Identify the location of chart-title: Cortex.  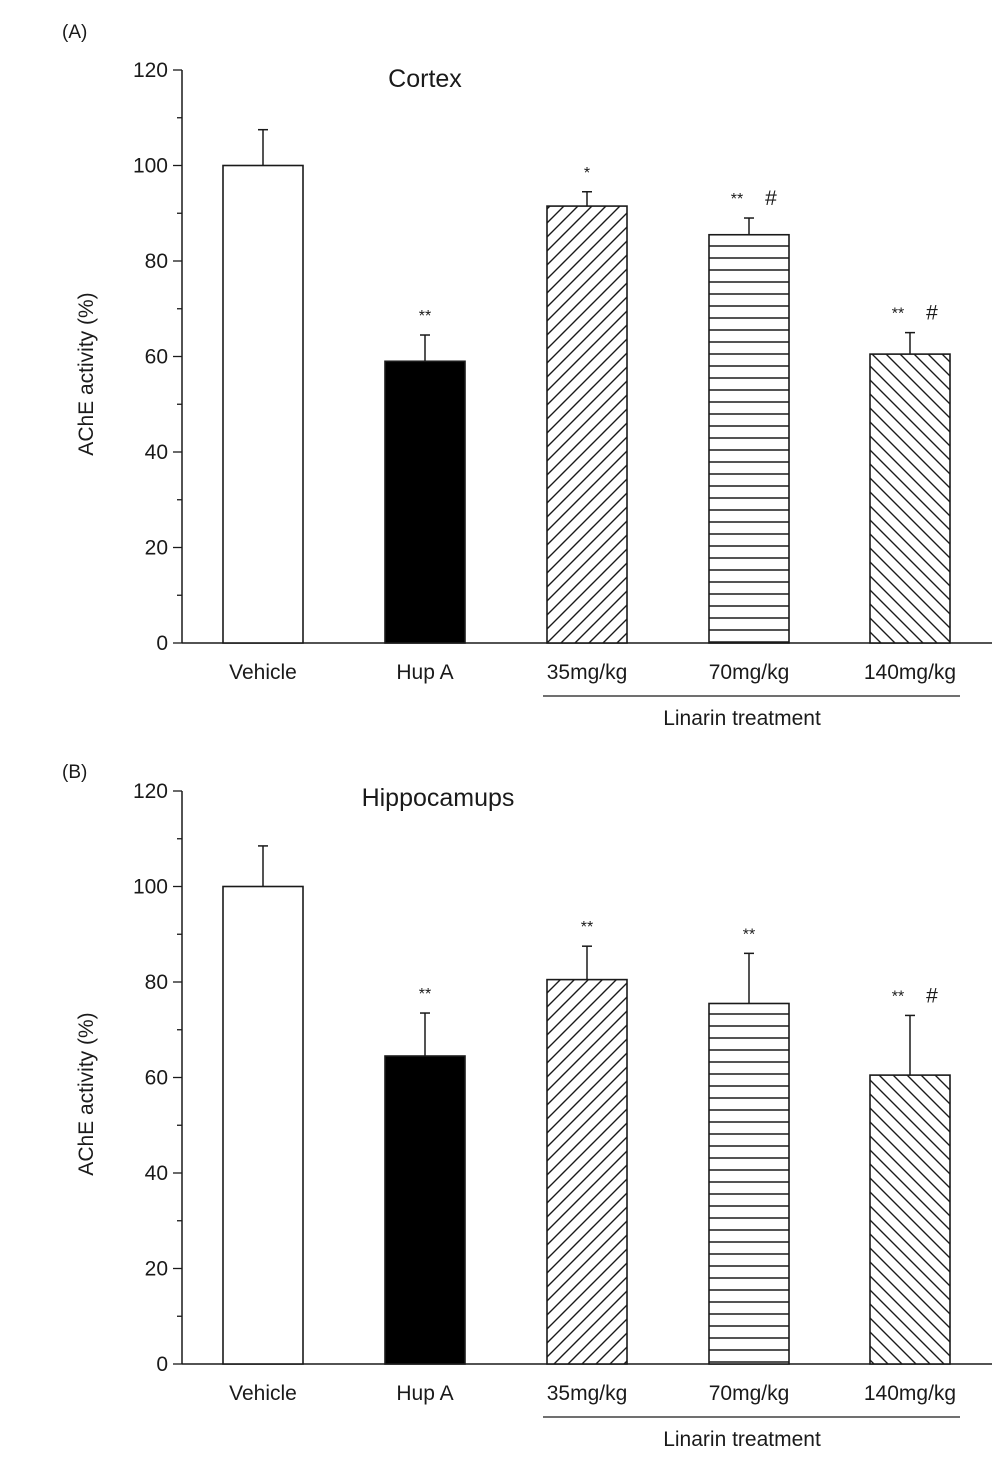
(425, 79).